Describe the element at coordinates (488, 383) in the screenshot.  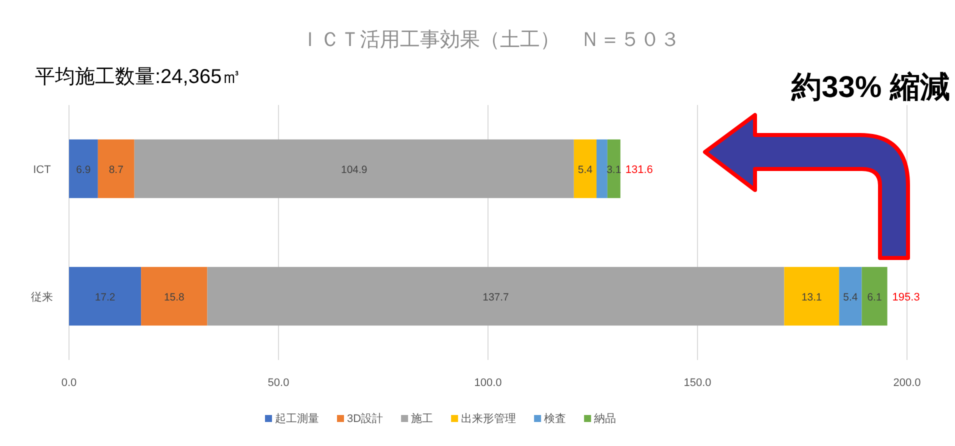
I see `x-tick-label: 100.0` at that location.